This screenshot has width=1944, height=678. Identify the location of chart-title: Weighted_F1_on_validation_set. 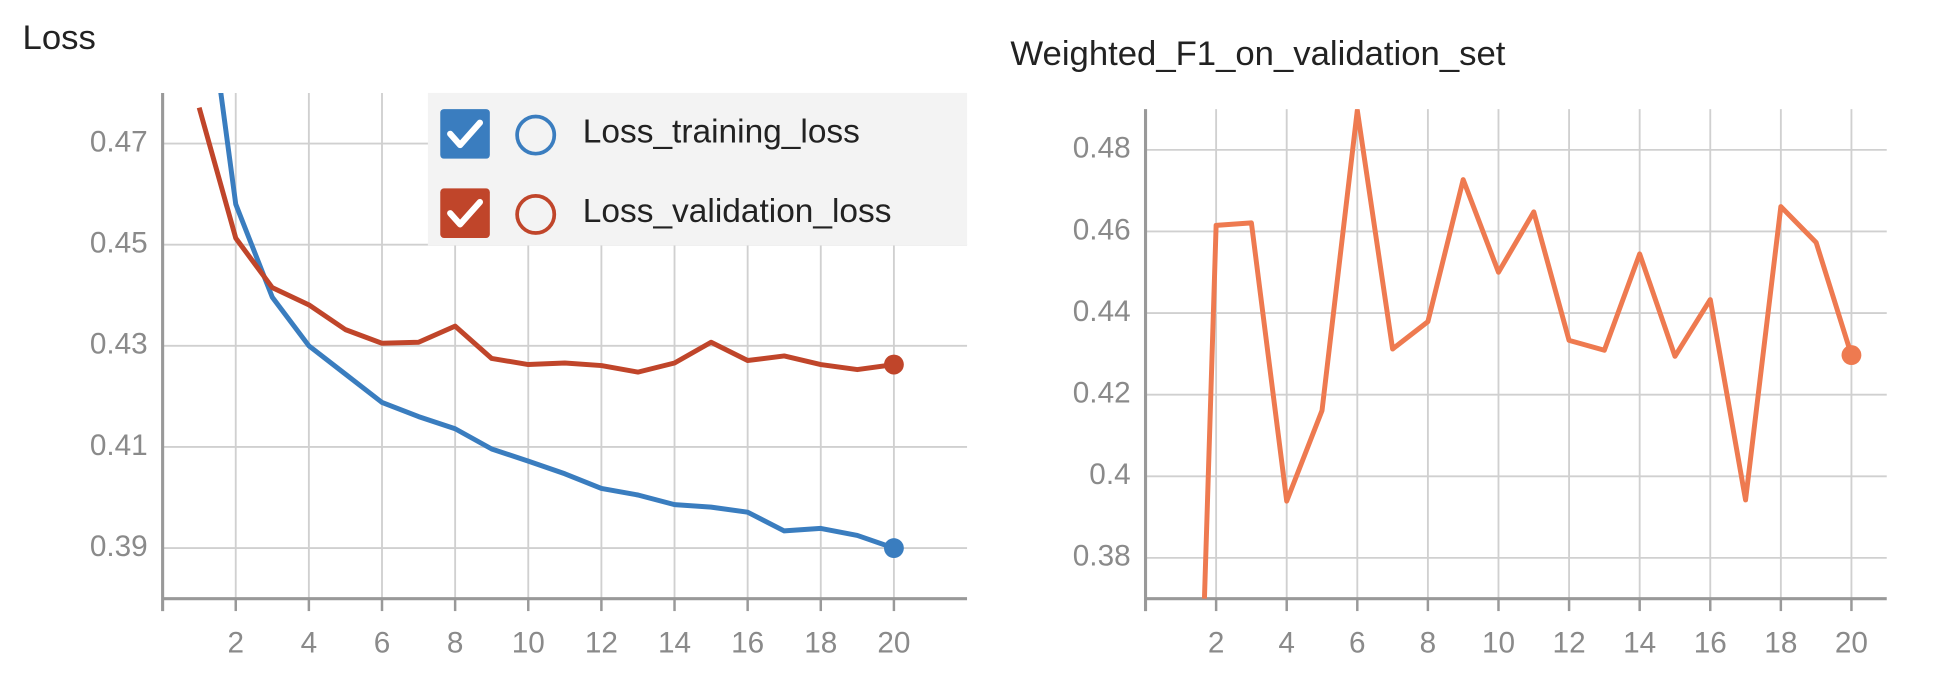
(1257, 54).